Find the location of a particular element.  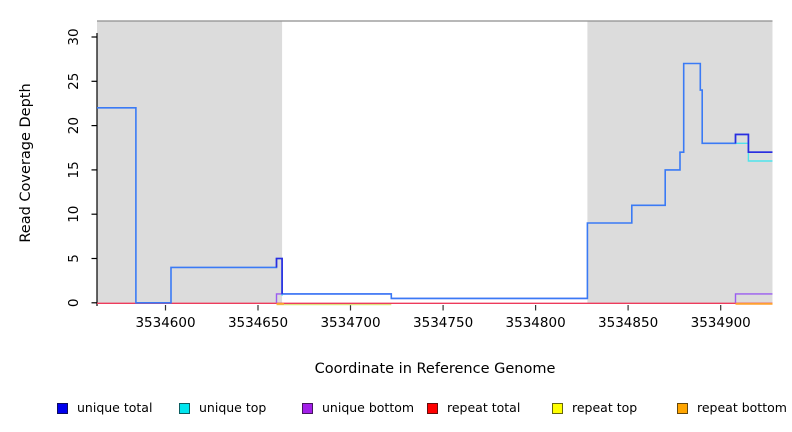

legend-item-repeat-top: repeat top is located at coordinates (594, 408).